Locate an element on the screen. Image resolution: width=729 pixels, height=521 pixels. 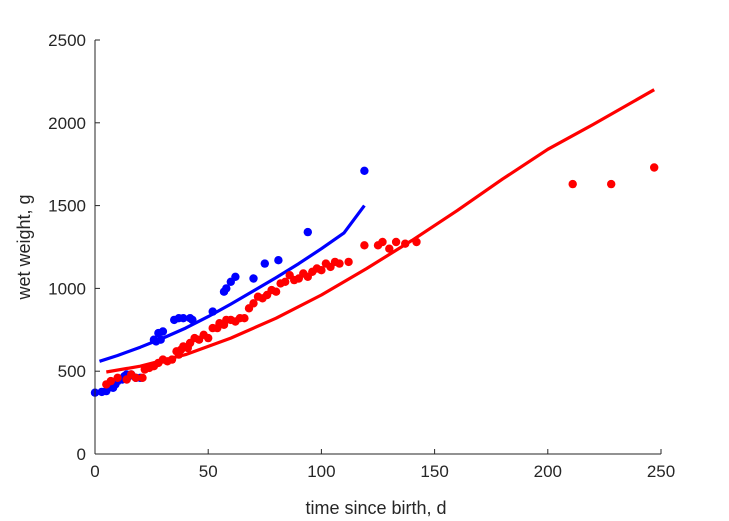
x-tick-label: 100 is located at coordinates (321, 471).